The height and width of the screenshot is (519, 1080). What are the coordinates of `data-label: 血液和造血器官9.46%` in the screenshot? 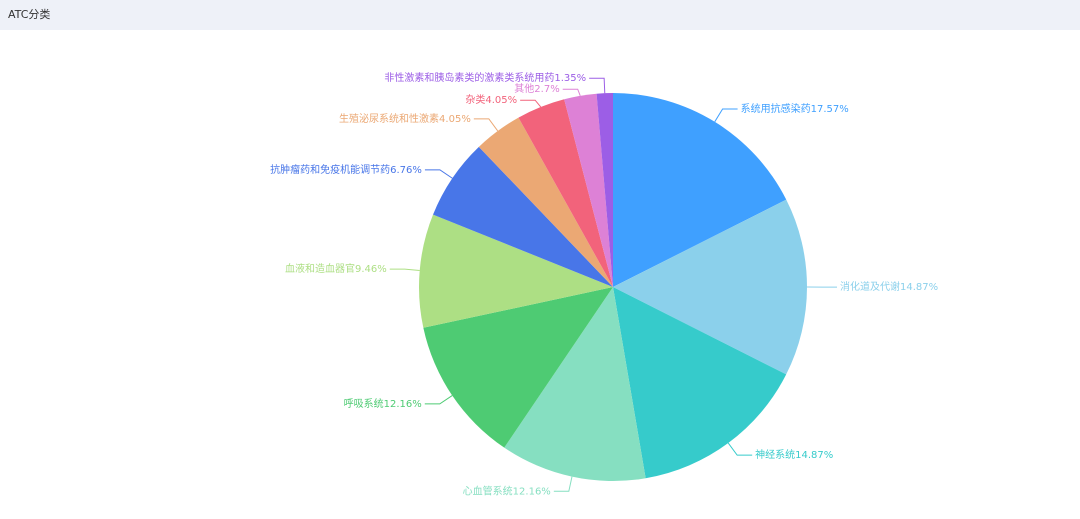 It's located at (336, 268).